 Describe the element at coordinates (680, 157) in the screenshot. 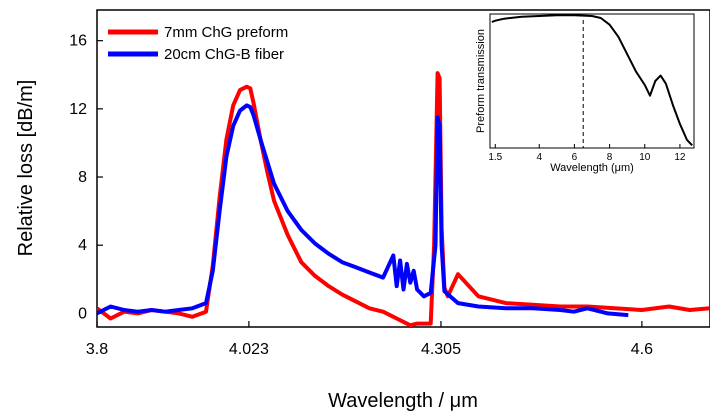

I see `inset-x-tick-label: 12` at that location.